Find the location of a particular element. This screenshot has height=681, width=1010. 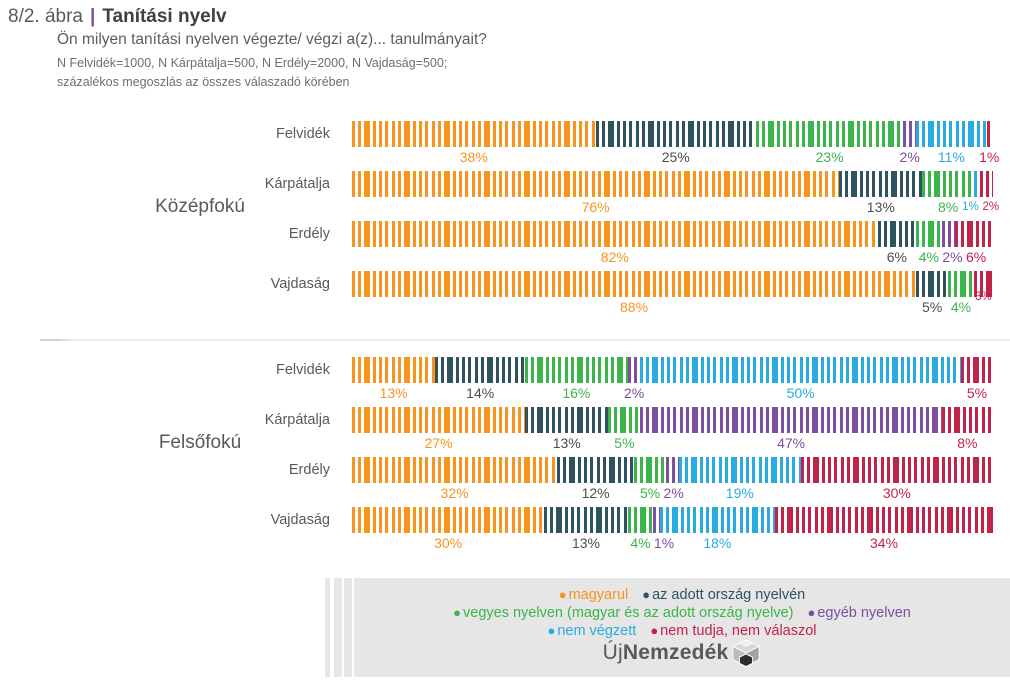

legend-item-label: nem tudja, nem válaszol is located at coordinates (738, 631).